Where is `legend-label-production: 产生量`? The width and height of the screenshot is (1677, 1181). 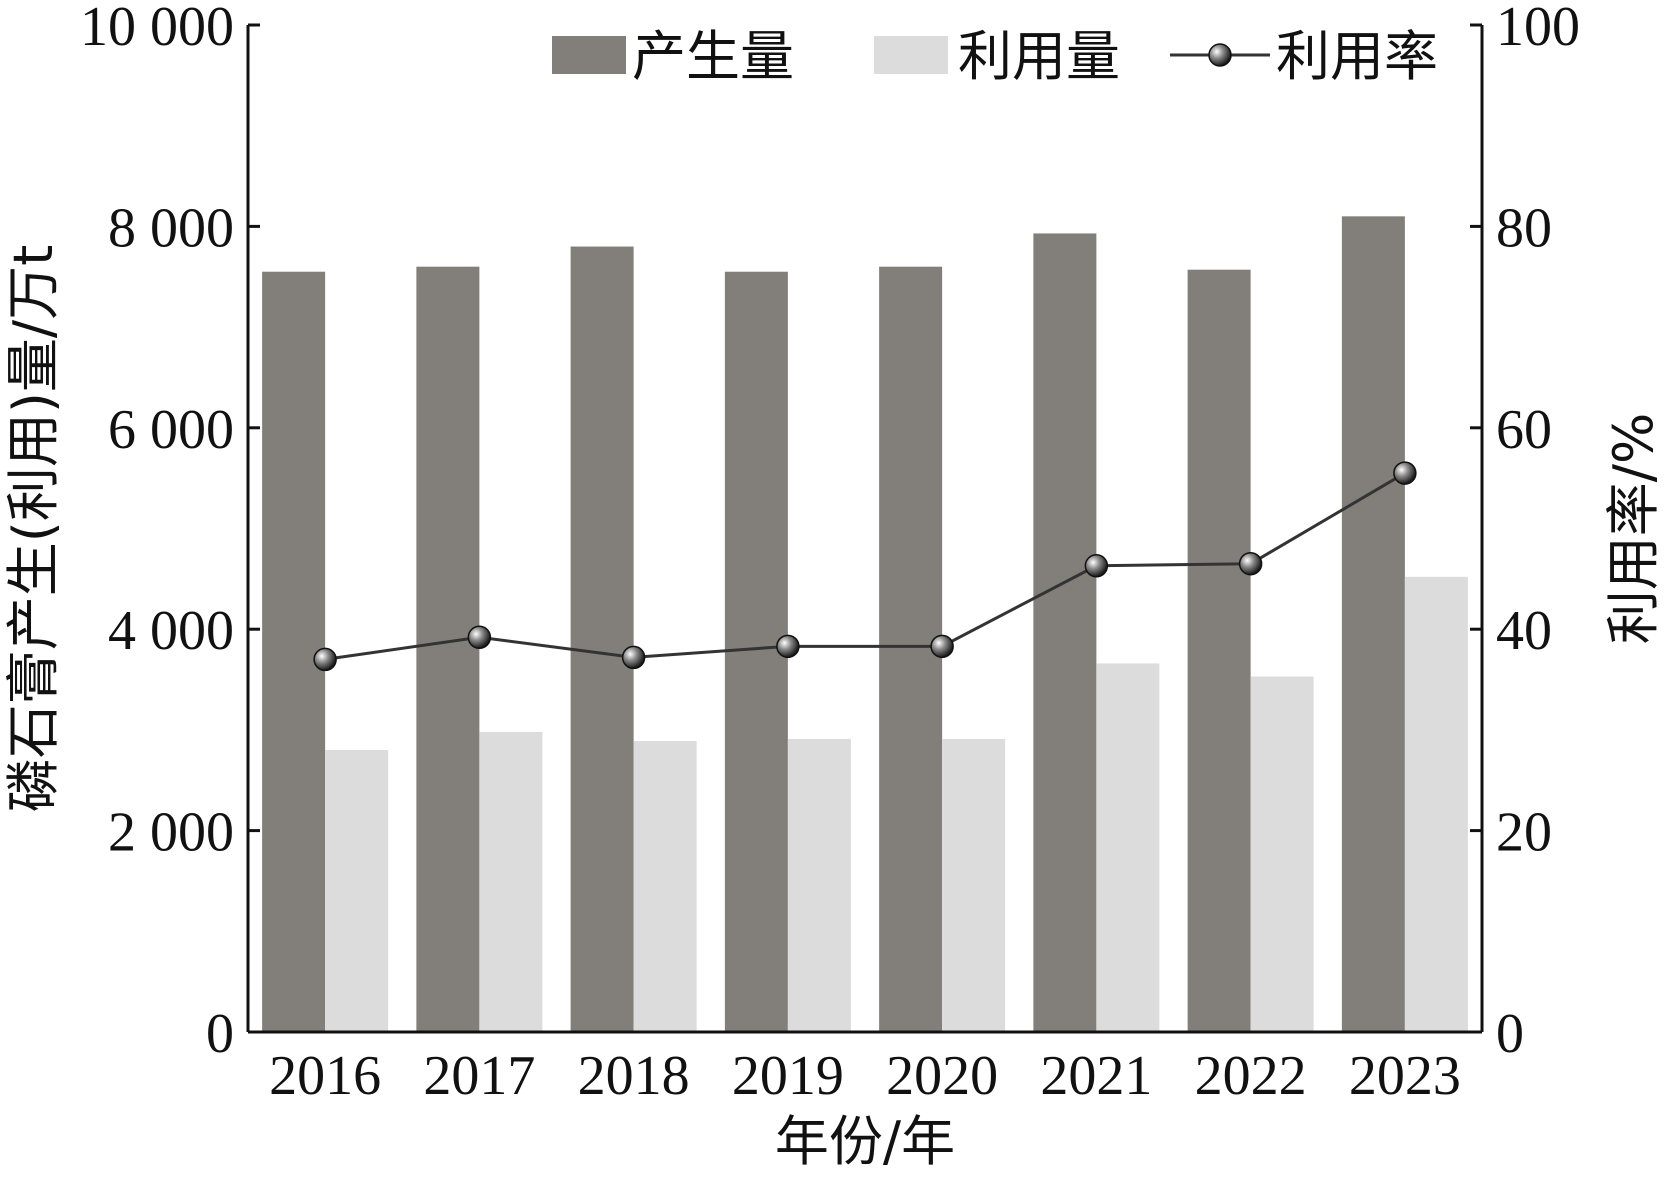
legend-label-production: 产生量 is located at coordinates (713, 56).